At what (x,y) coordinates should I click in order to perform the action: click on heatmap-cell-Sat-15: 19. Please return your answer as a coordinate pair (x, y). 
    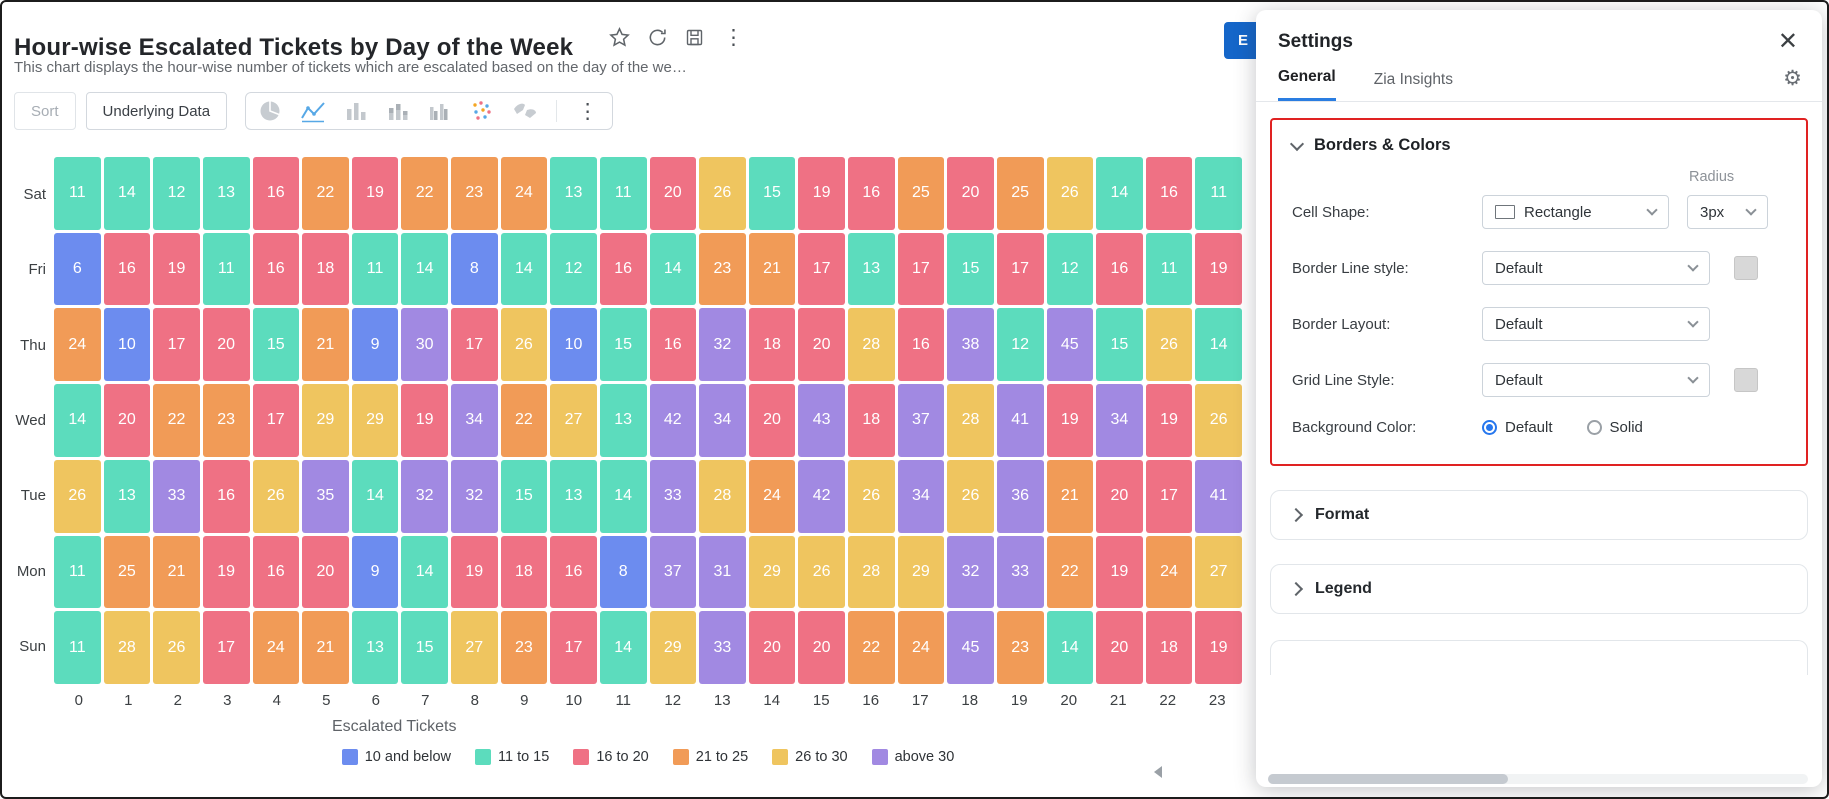
    Looking at the image, I should click on (821, 193).